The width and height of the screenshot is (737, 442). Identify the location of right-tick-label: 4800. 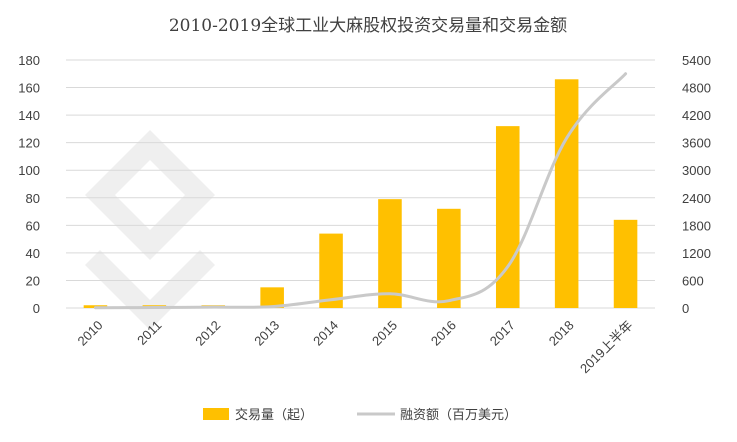
(696, 88).